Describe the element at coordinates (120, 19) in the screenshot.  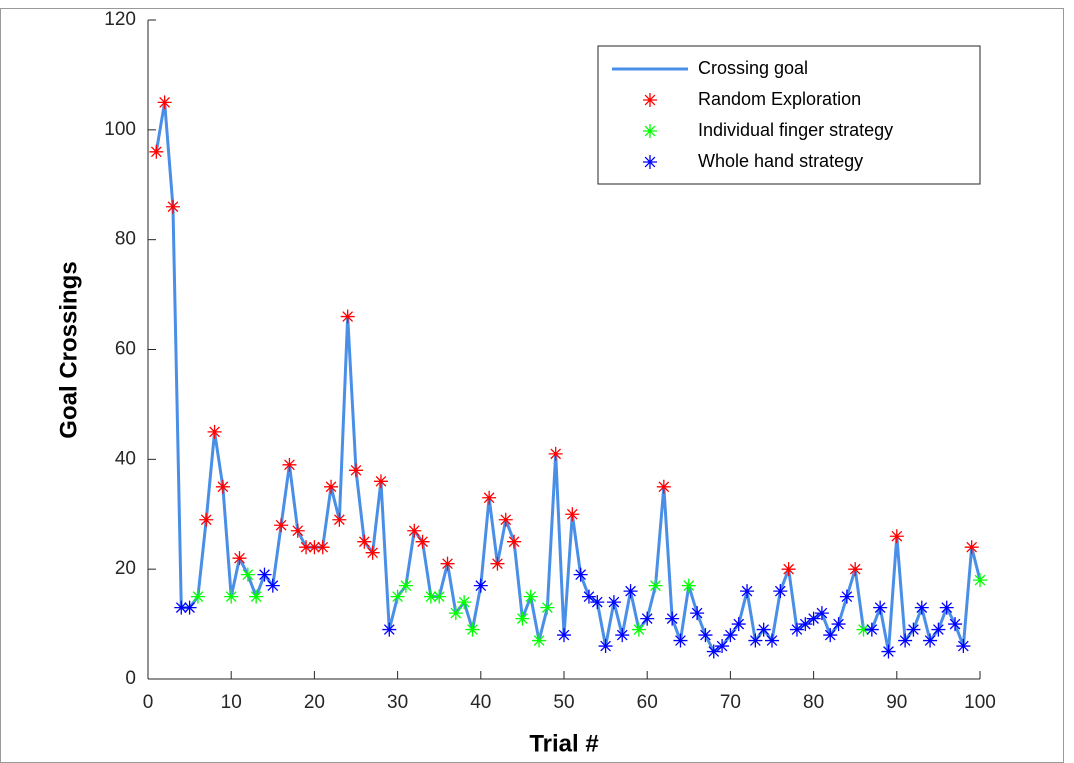
I see `y-tick-label: 120` at that location.